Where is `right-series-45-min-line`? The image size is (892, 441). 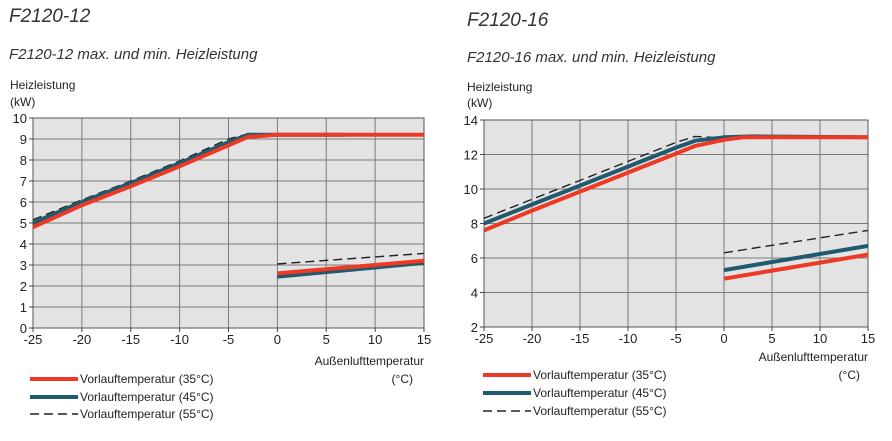 right-series-45-min-line is located at coordinates (796, 258).